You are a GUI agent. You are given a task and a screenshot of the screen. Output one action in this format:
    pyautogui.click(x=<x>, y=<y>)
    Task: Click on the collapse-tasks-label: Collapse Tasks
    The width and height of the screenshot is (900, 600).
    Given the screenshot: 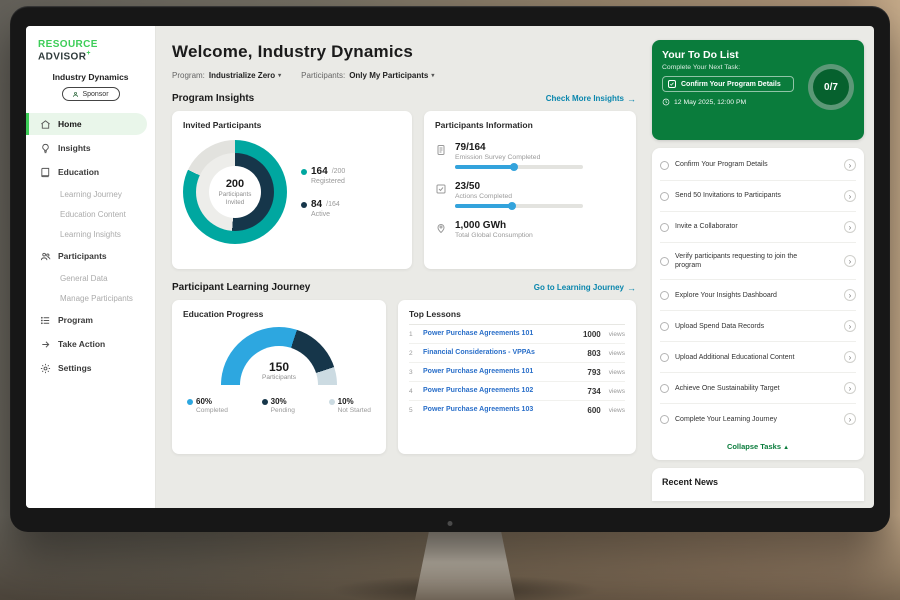 What is the action you would take?
    pyautogui.click(x=753, y=447)
    